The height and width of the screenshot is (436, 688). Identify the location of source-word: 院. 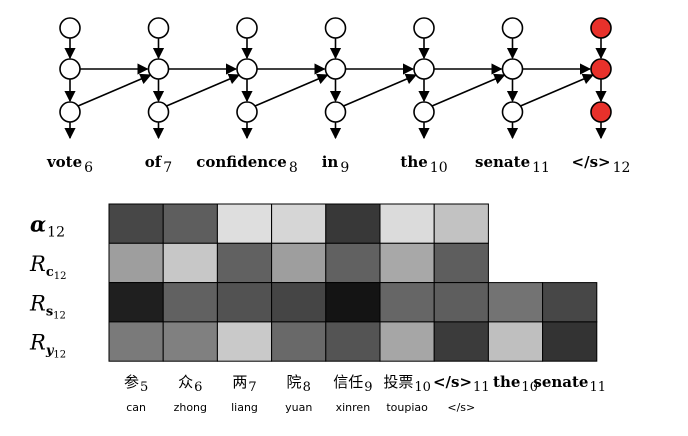
(294, 382).